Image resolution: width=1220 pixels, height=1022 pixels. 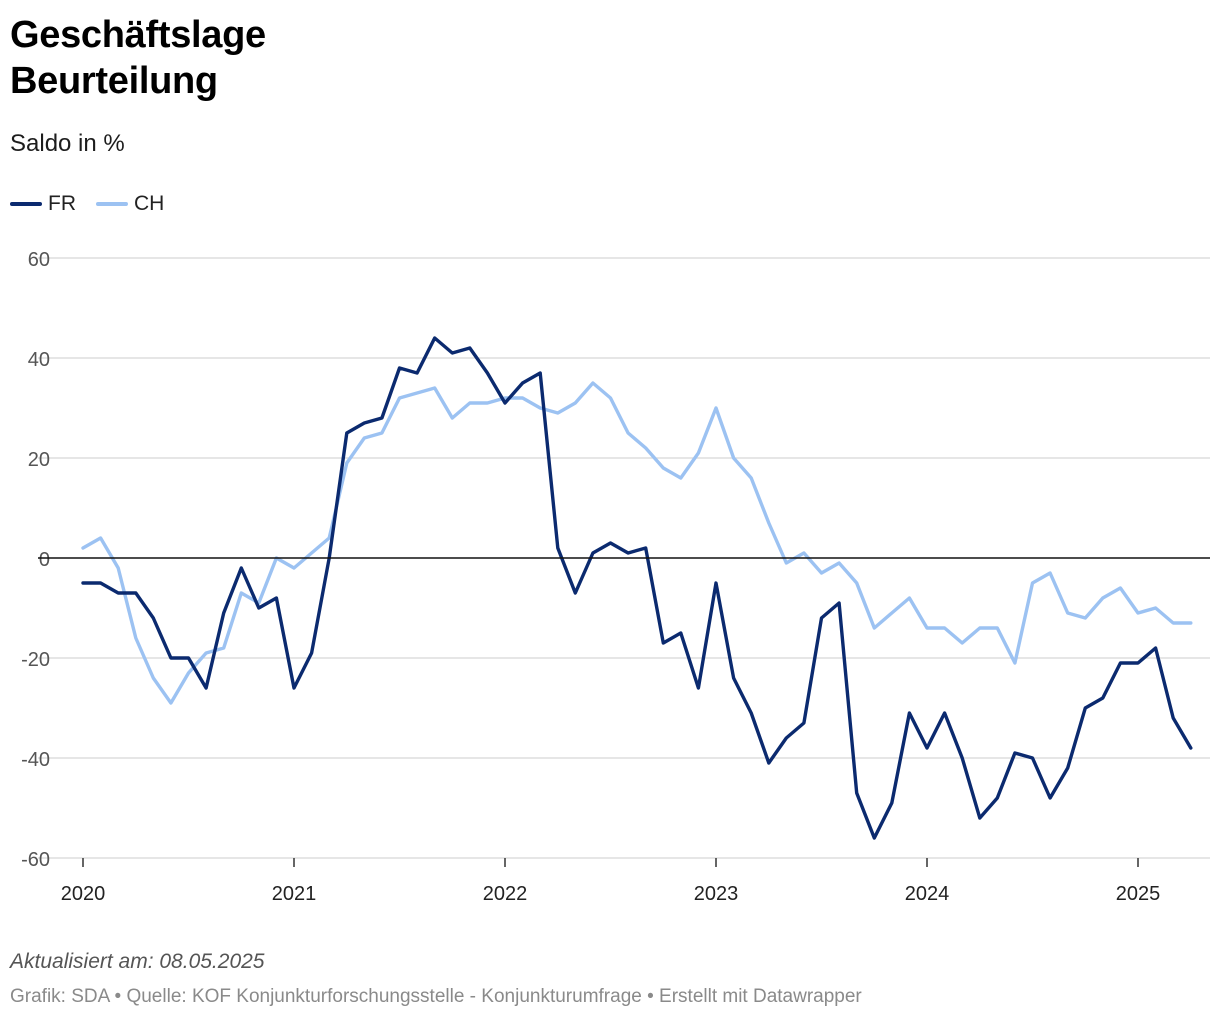 I want to click on y-tick-label: 60, so click(x=39, y=260).